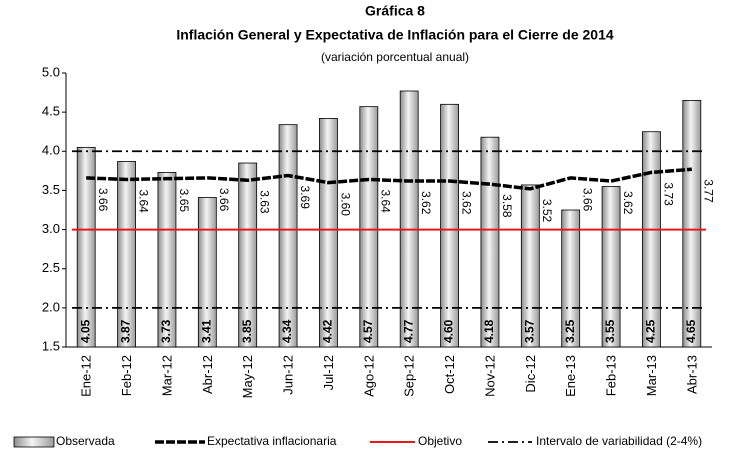 This screenshot has width=732, height=456. I want to click on y-tick-label: 4.0, so click(51, 150).